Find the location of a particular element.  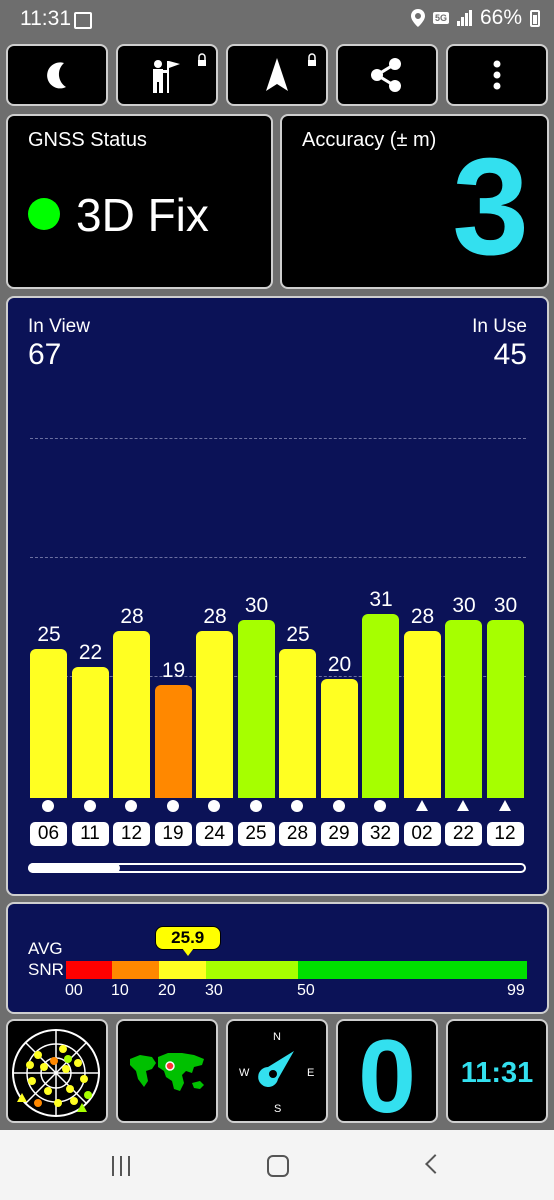

compass-north-label: N is located at coordinates (277, 1037).